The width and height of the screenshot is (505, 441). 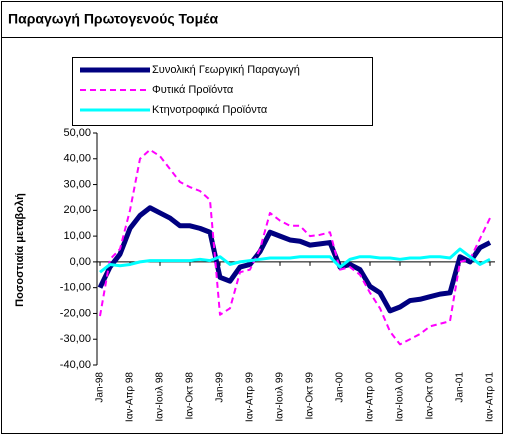 What do you see at coordinates (77, 133) in the screenshot?
I see `y-tick-label: 50,00` at bounding box center [77, 133].